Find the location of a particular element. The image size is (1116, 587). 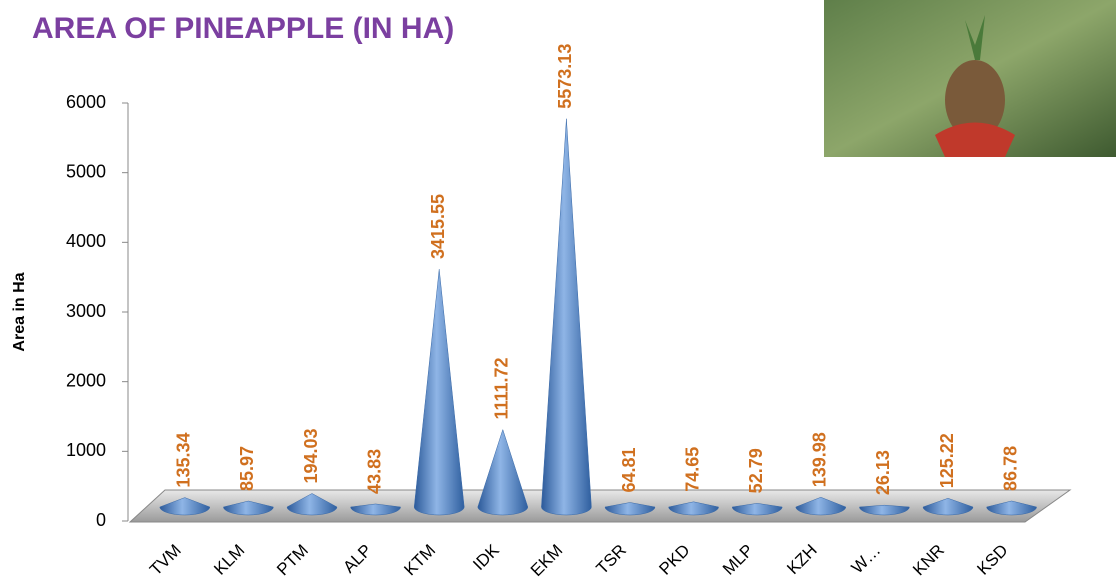

x-tick-label: KZH is located at coordinates (801, 559).